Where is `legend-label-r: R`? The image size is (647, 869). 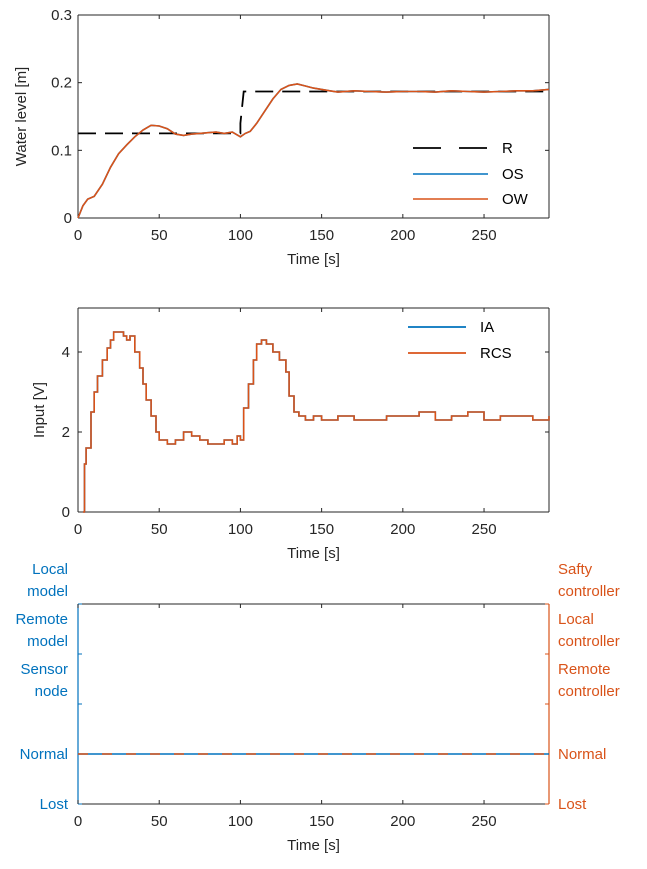
legend-label-r: R is located at coordinates (507, 148).